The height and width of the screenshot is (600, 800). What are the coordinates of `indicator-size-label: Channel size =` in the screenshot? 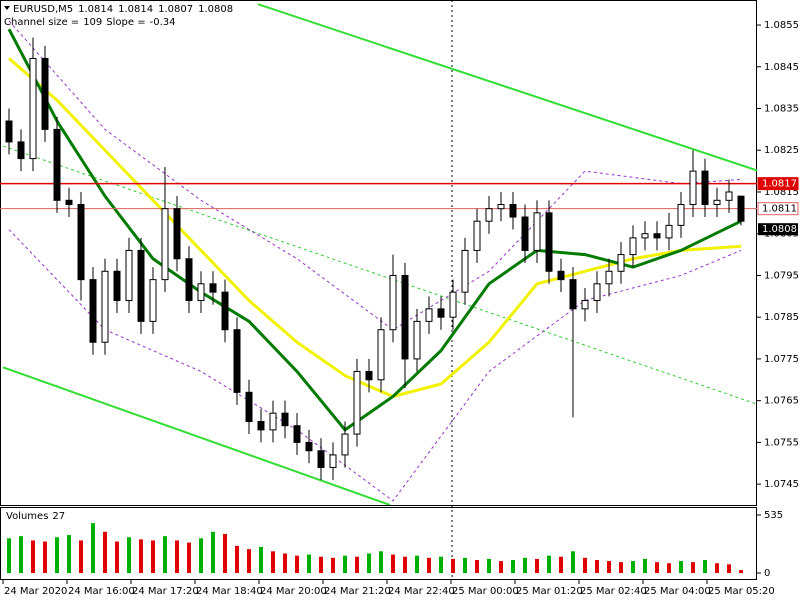 It's located at (41, 22).